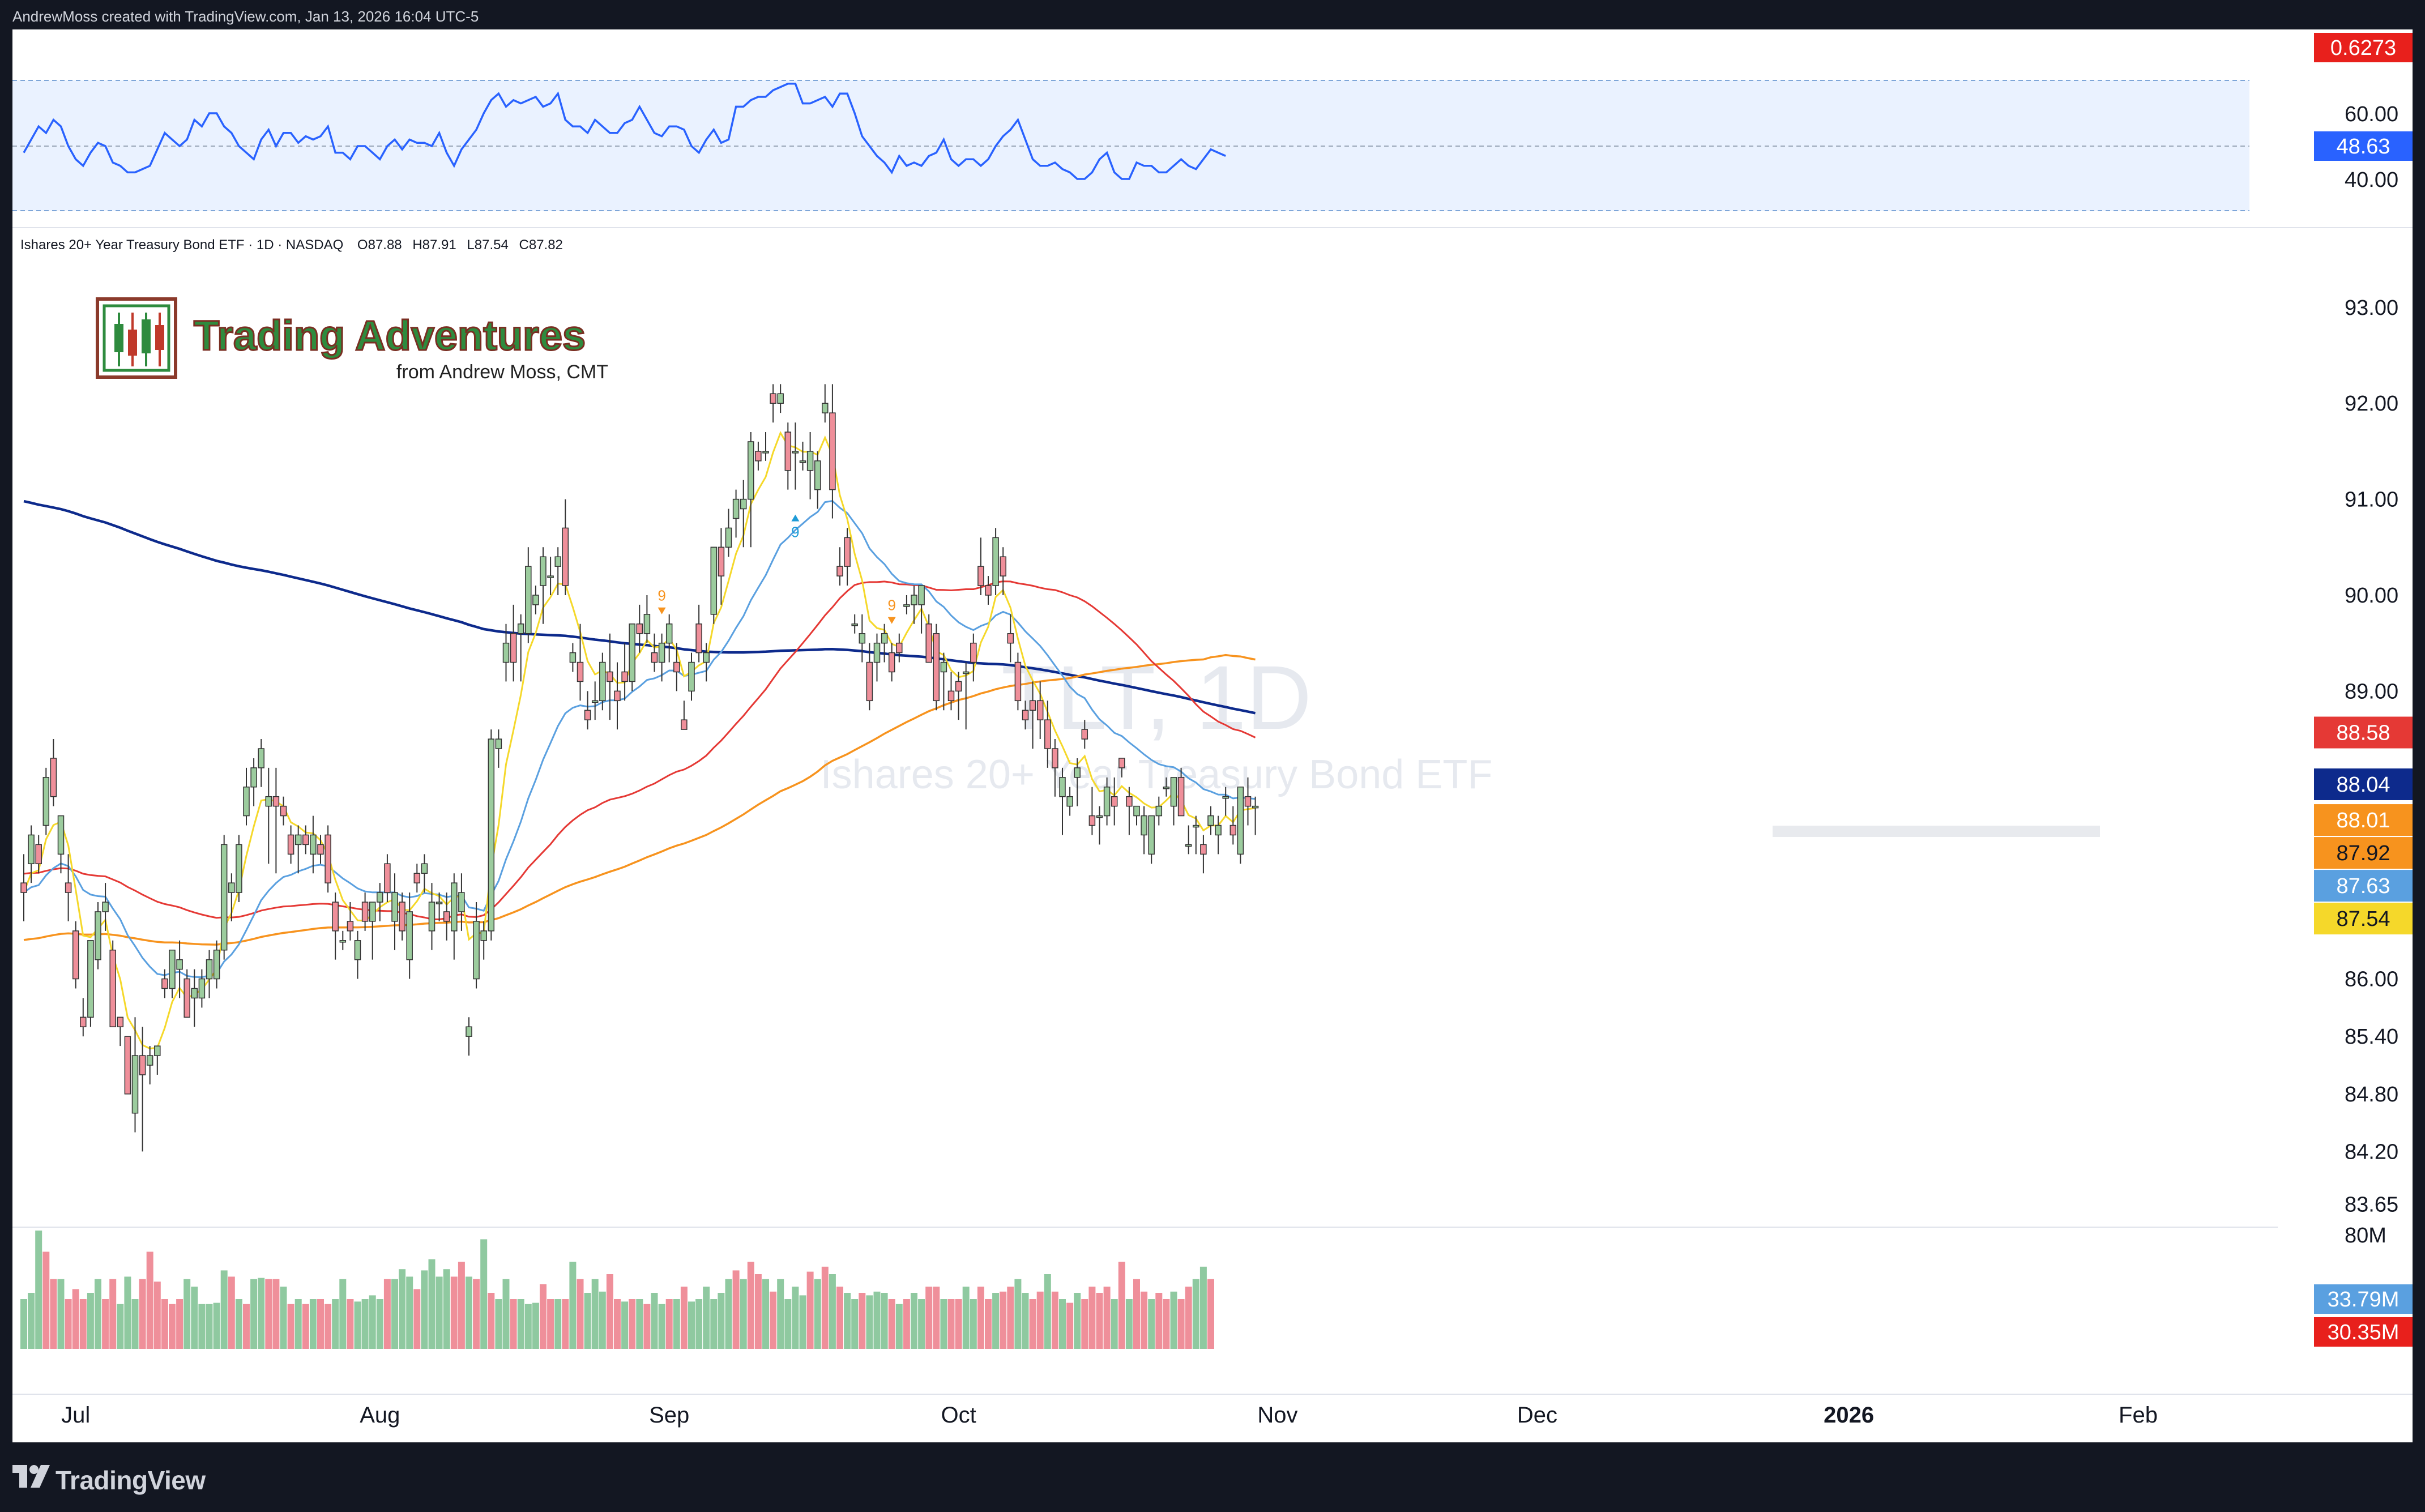 This screenshot has width=2425, height=1512. Describe the element at coordinates (31, 1477) in the screenshot. I see `tradingview-logo-icon` at that location.